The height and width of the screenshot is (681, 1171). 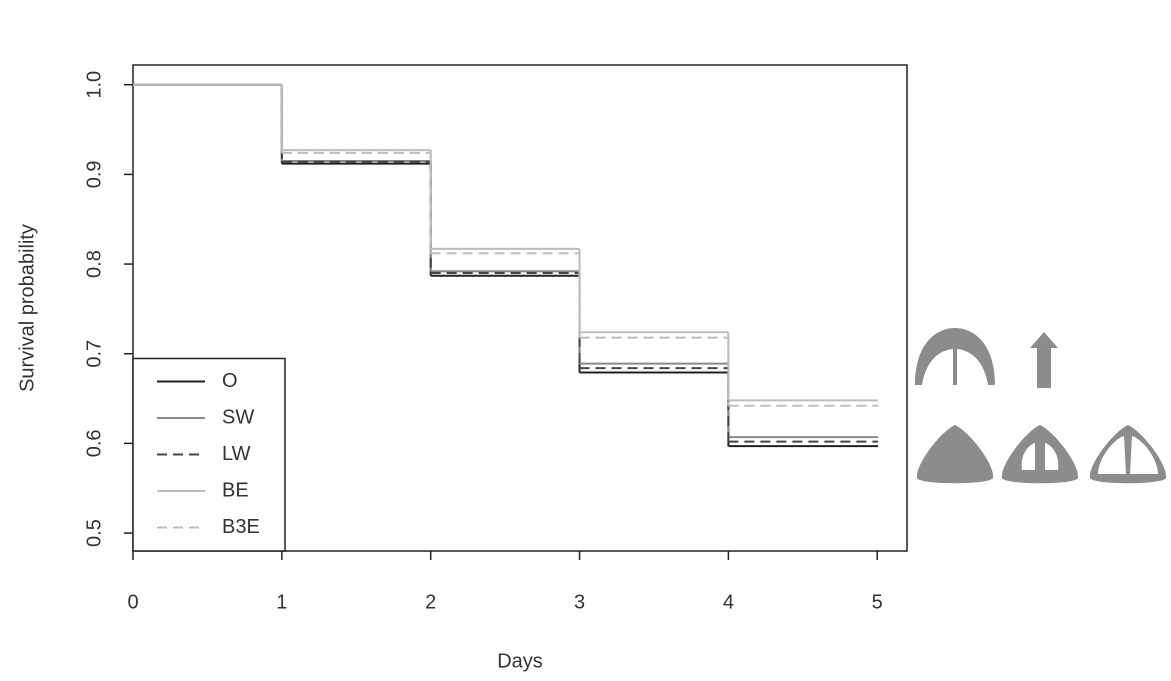 I want to click on legend-label: LW, so click(x=236, y=454).